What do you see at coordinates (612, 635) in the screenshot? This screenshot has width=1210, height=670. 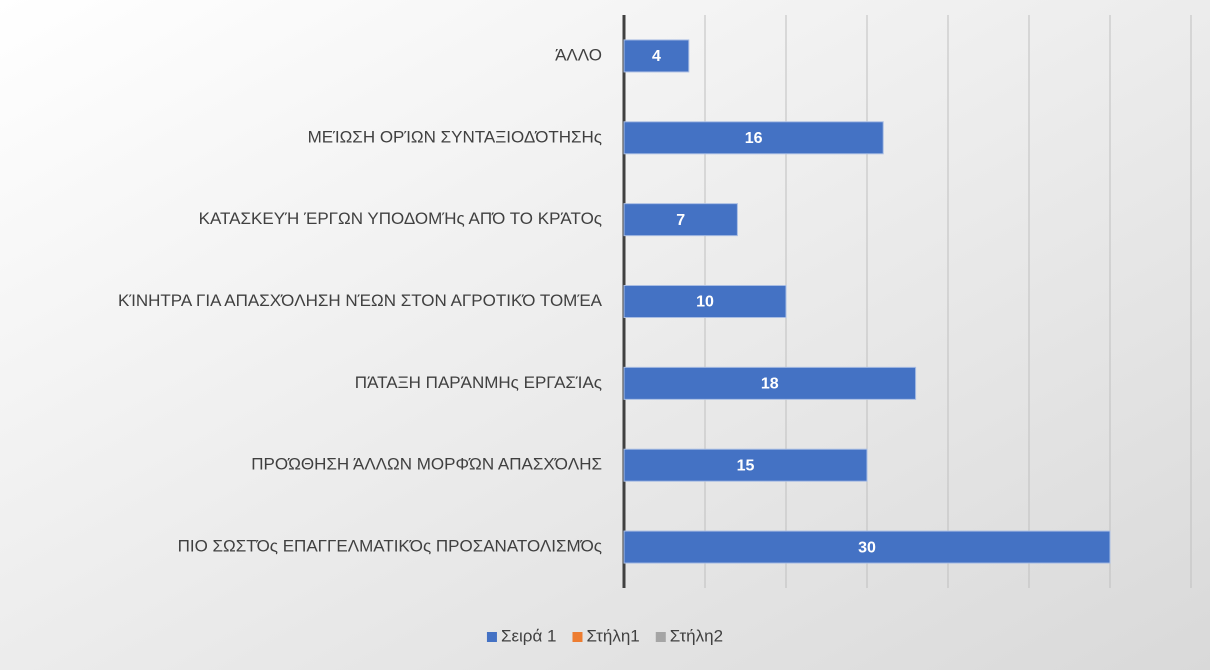 I see `legend-label: Στήλη1` at bounding box center [612, 635].